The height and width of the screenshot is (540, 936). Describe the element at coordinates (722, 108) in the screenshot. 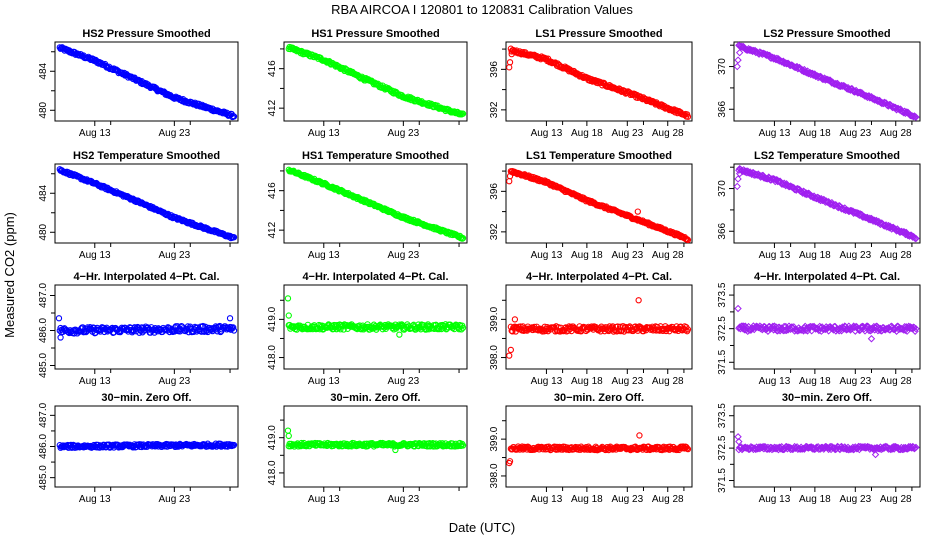

I see `y-tick-label: 366` at that location.